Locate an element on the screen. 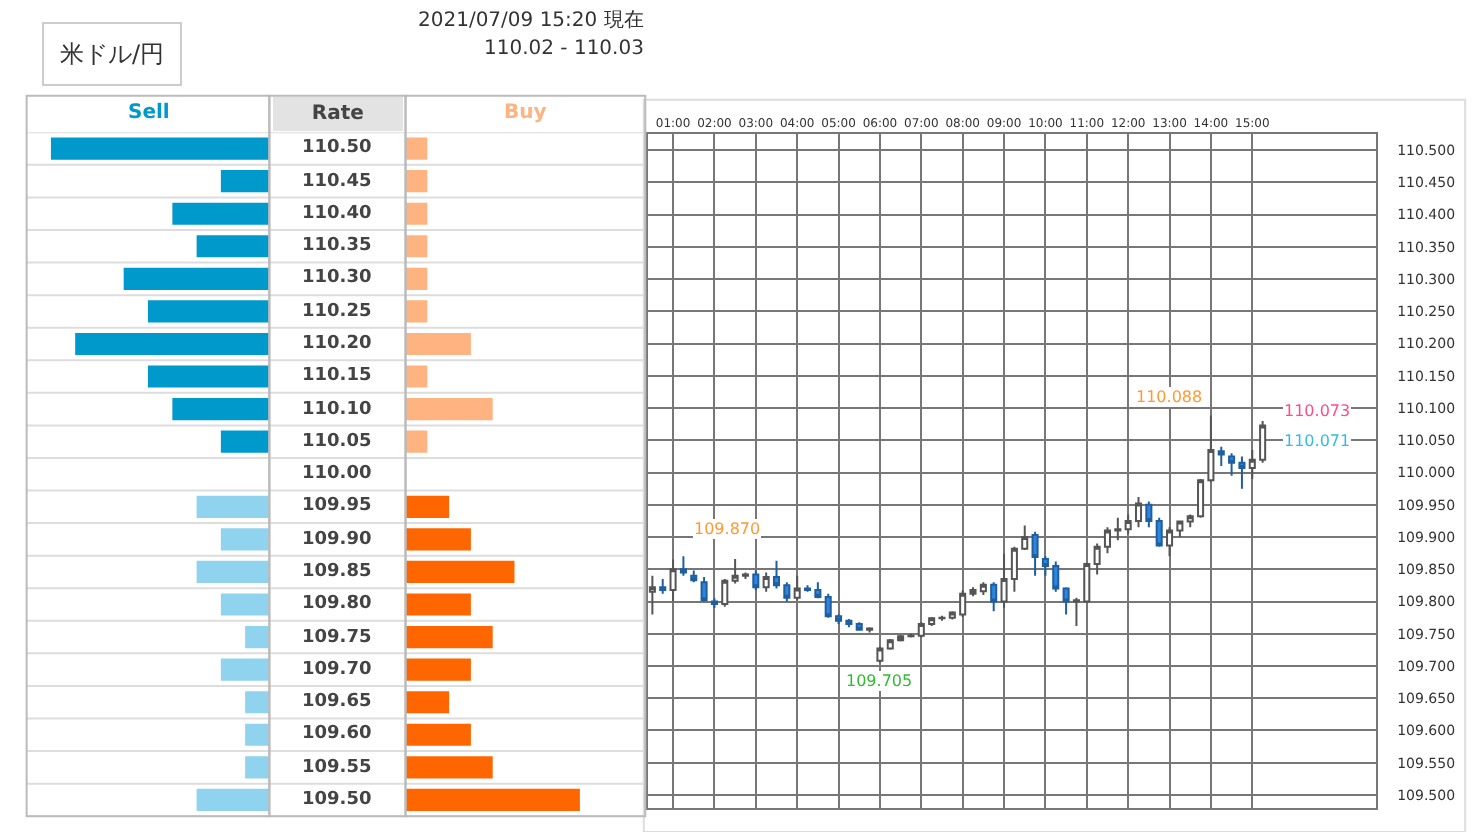 The image size is (1480, 832). text: 米ドル/円 is located at coordinates (112, 54).